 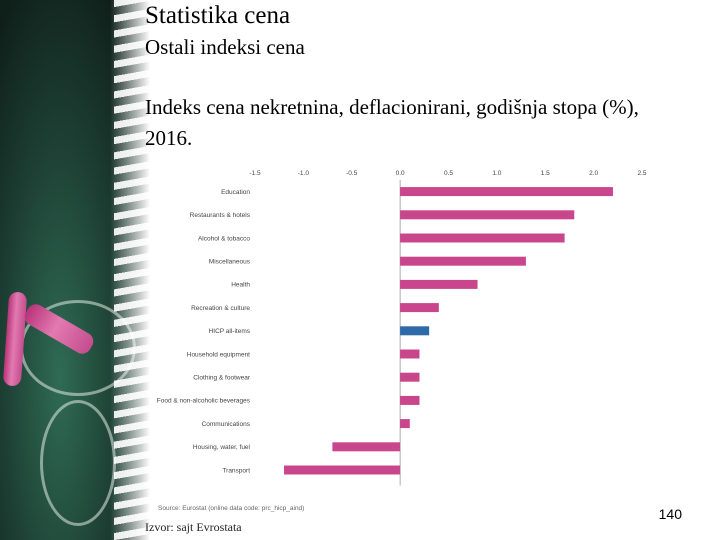 What do you see at coordinates (222, 378) in the screenshot?
I see `category-label: Clothing & footwear` at bounding box center [222, 378].